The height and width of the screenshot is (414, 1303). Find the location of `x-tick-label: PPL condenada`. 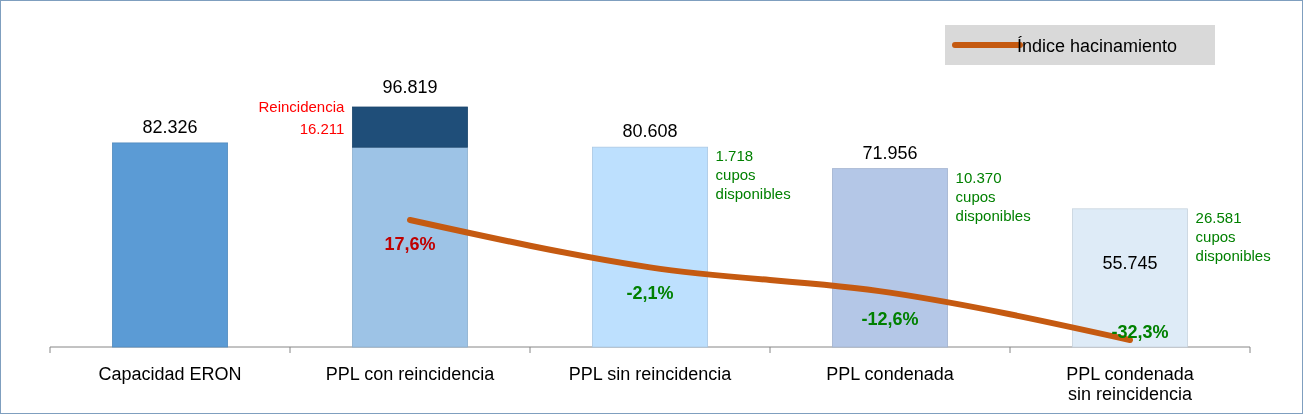

x-tick-label: PPL condenada is located at coordinates (890, 374).